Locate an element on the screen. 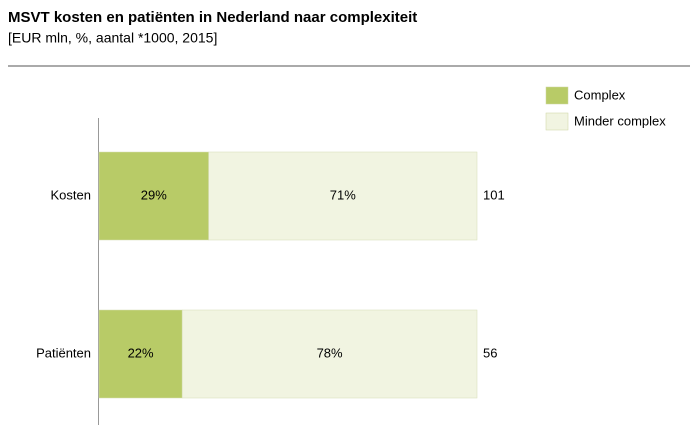 The image size is (690, 425). value-label: 78% is located at coordinates (330, 352).